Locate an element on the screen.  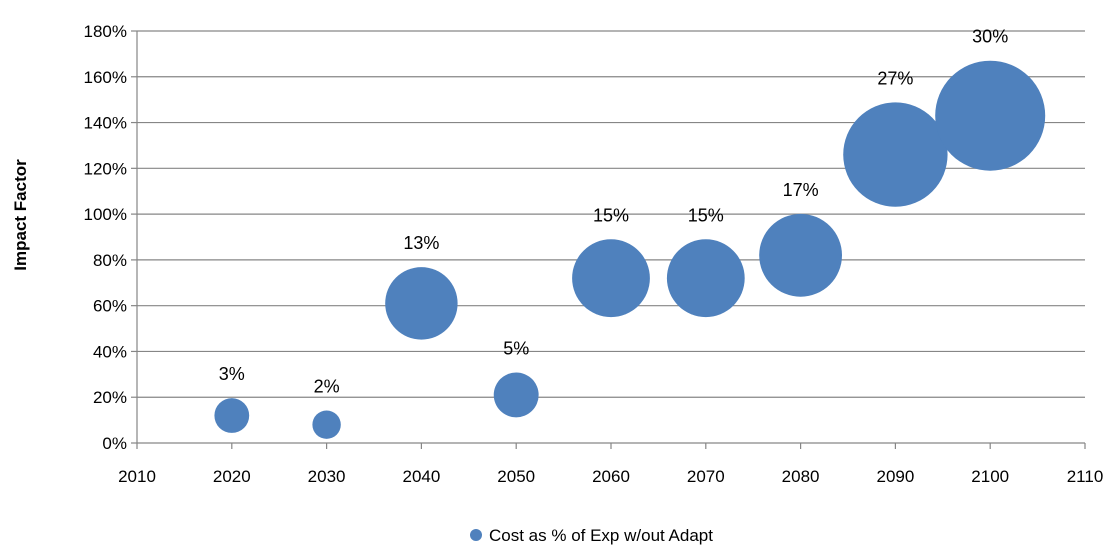
x-tick-label: 2060 is located at coordinates (611, 476).